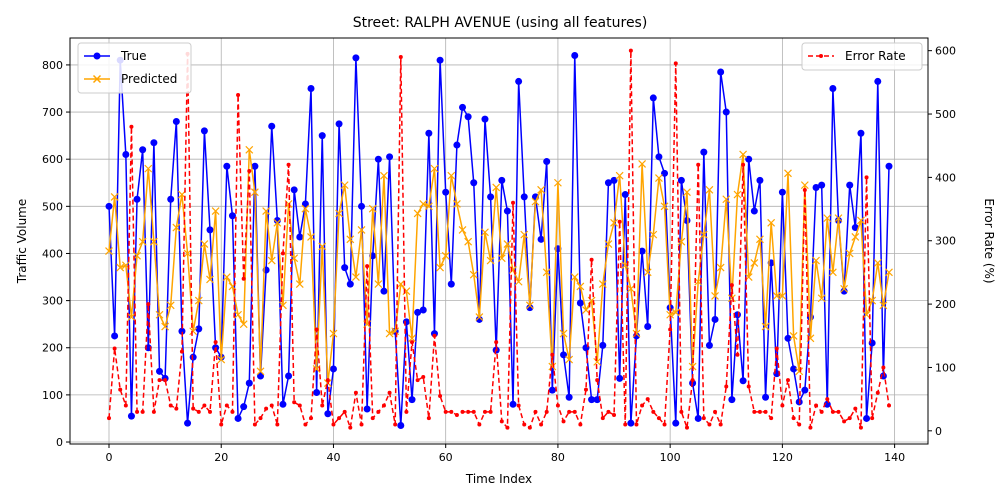  Describe the element at coordinates (52, 301) in the screenshot. I see `y-tick-label: 300` at that location.